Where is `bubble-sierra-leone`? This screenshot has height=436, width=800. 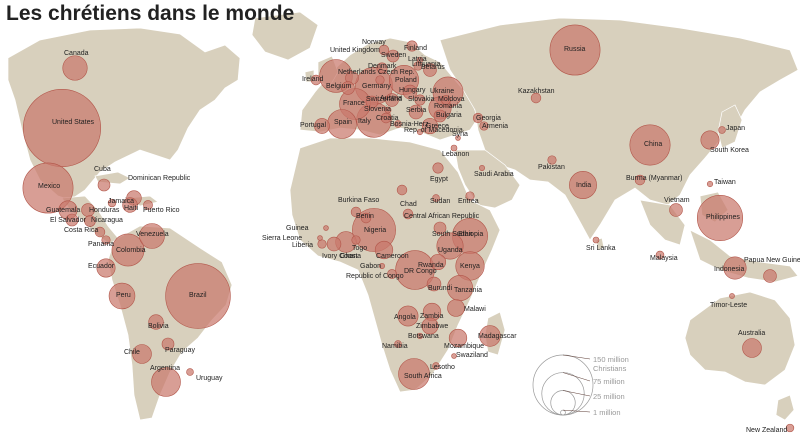
bubble-sierra-leone is located at coordinates (320, 238).